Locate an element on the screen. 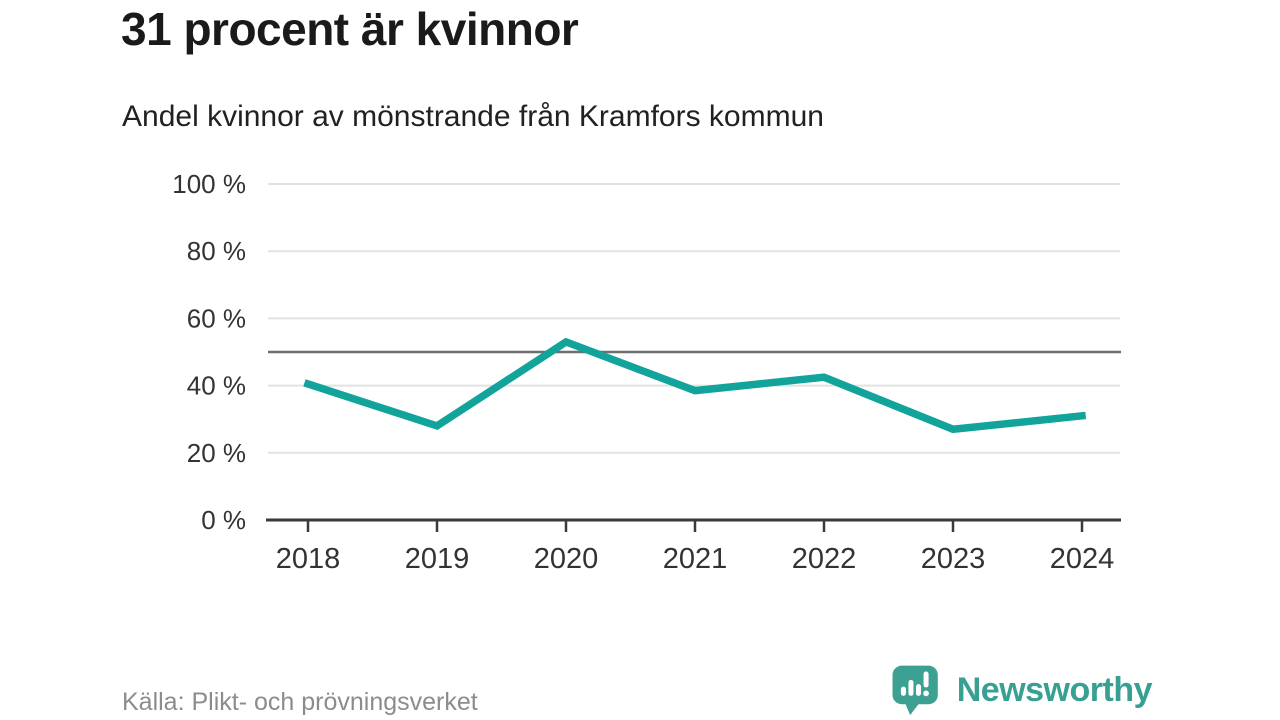  newsworthy-logo: Newsworthy is located at coordinates (1020, 690).